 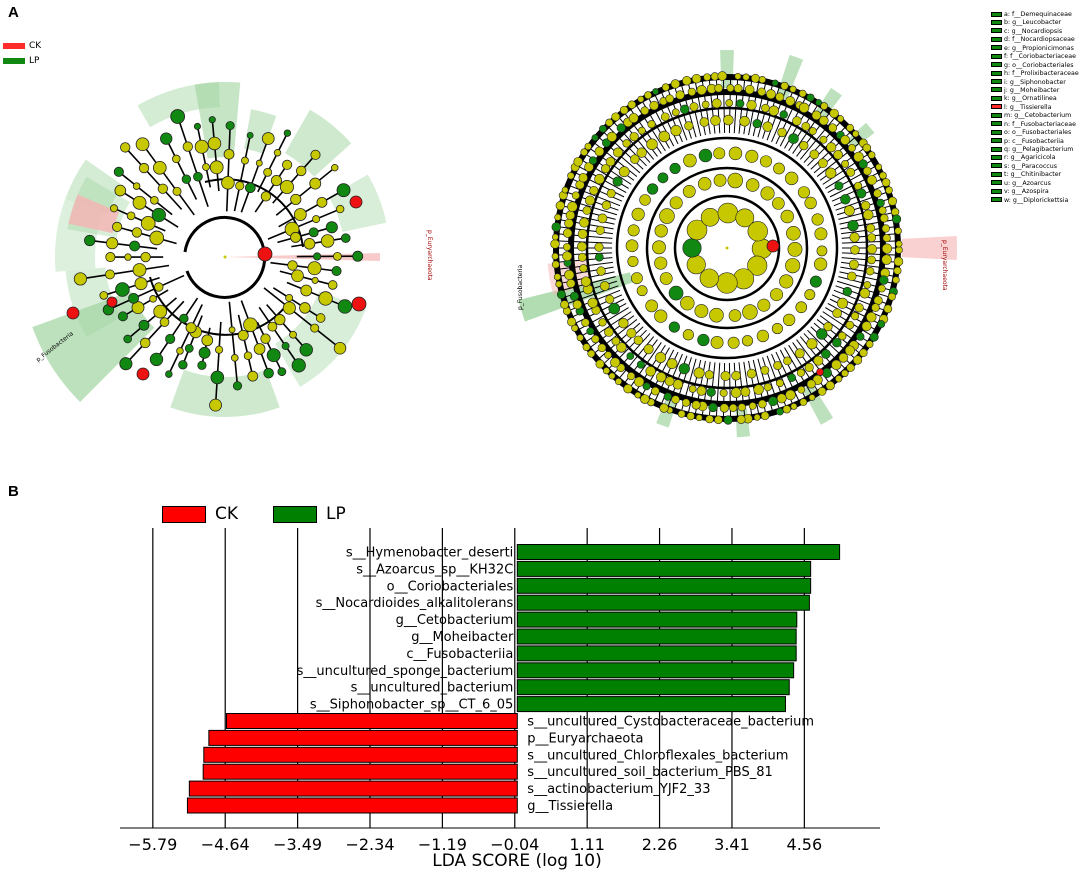 I want to click on clade-highlight, so click(x=225, y=393).